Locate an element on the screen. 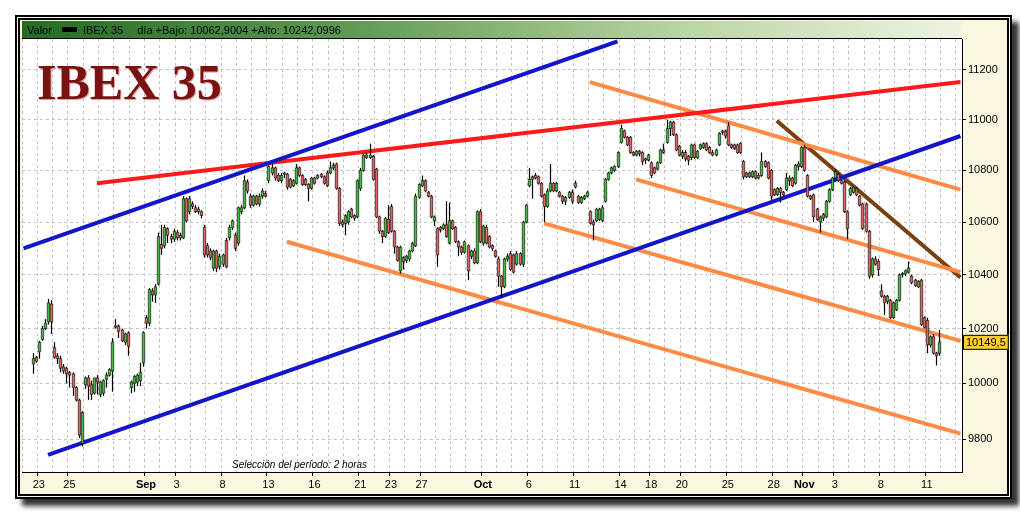 This screenshot has width=1020, height=513. chart-subtitle: día +Bajo: 10062,9004 +Alto: 10242,0996 is located at coordinates (239, 29).